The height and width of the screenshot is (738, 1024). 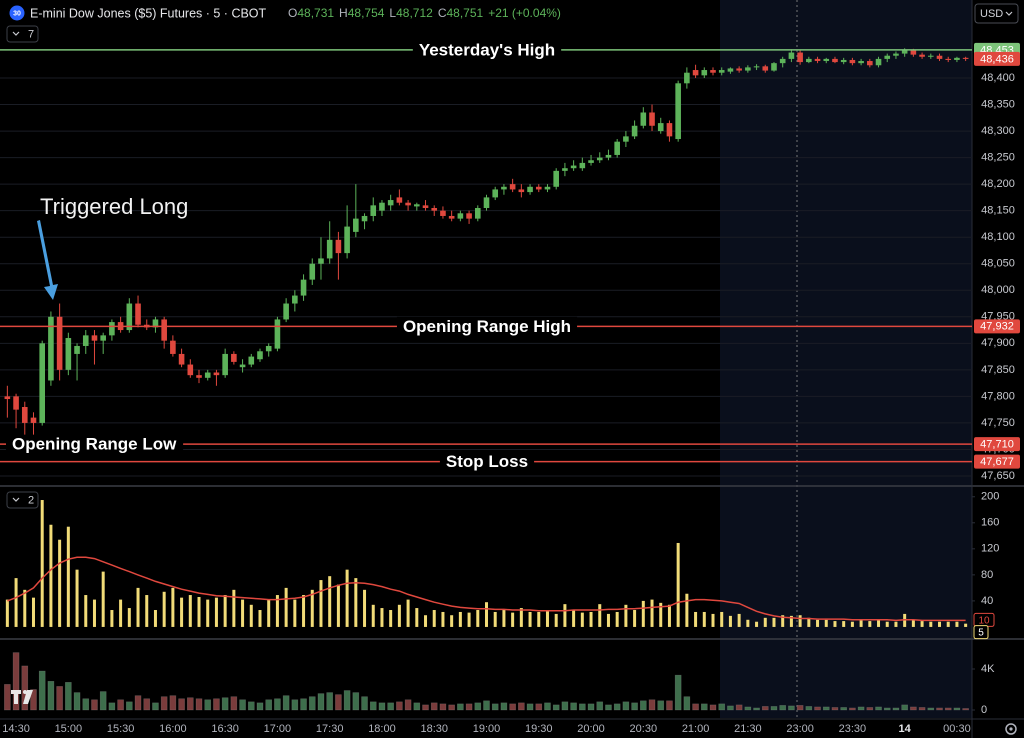 What do you see at coordinates (998, 290) in the screenshot?
I see `y-tick-label: 48,000` at bounding box center [998, 290].